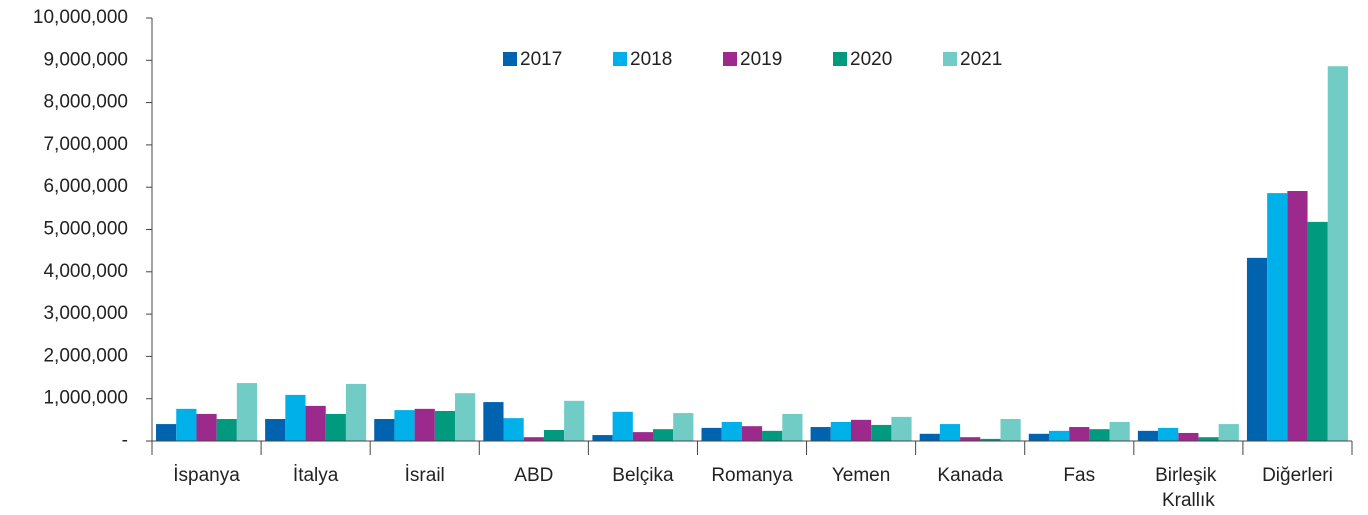 The image size is (1368, 515). What do you see at coordinates (651, 59) in the screenshot?
I see `legend-label: 2018` at bounding box center [651, 59].